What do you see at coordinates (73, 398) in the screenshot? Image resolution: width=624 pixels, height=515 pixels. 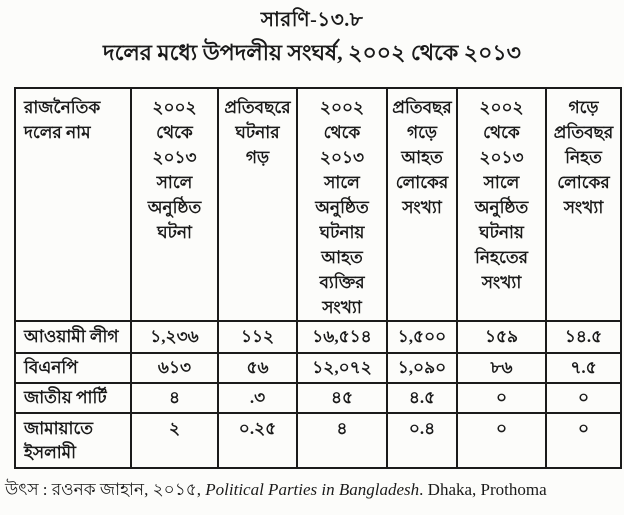 I see `party-name-cell: জাতীয় পার্টি` at bounding box center [73, 398].